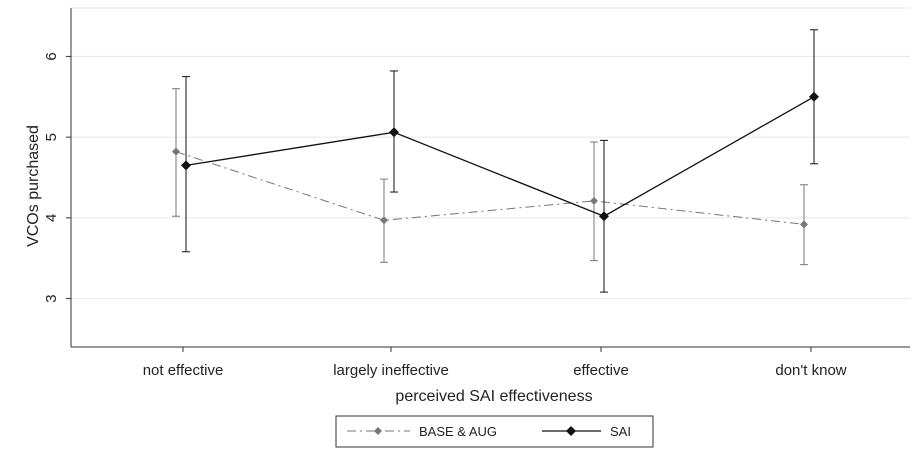 Image resolution: width=919 pixels, height=462 pixels. What do you see at coordinates (458, 431) in the screenshot?
I see `legend-label-base-aug: BASE & AUG` at bounding box center [458, 431].